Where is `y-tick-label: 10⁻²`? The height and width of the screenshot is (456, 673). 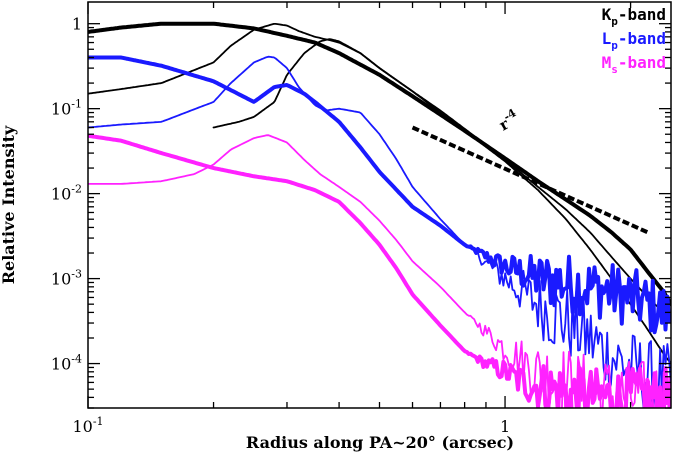
y-tick-label: 10⁻² is located at coordinates (66, 193).